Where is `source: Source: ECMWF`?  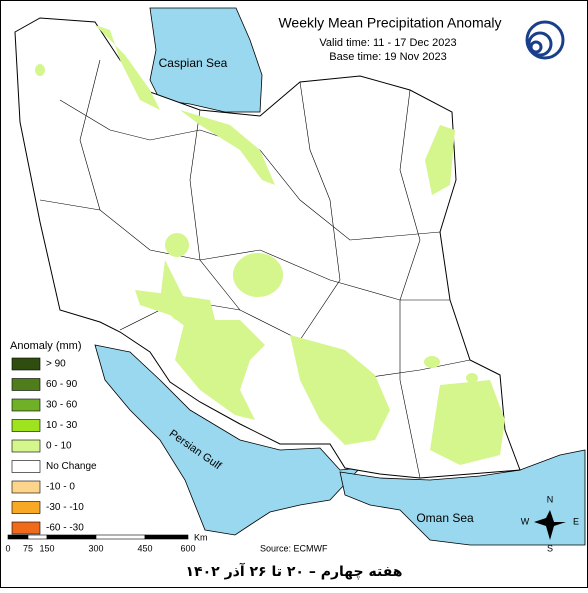
source: Source: ECMWF is located at coordinates (294, 548).